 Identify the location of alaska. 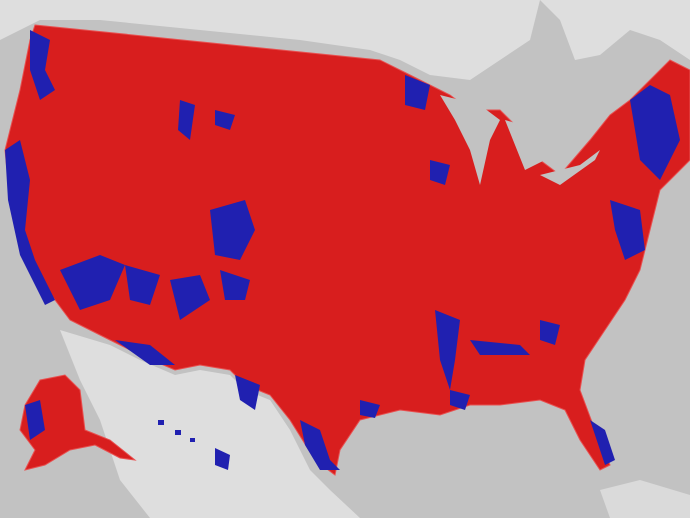
(78, 422).